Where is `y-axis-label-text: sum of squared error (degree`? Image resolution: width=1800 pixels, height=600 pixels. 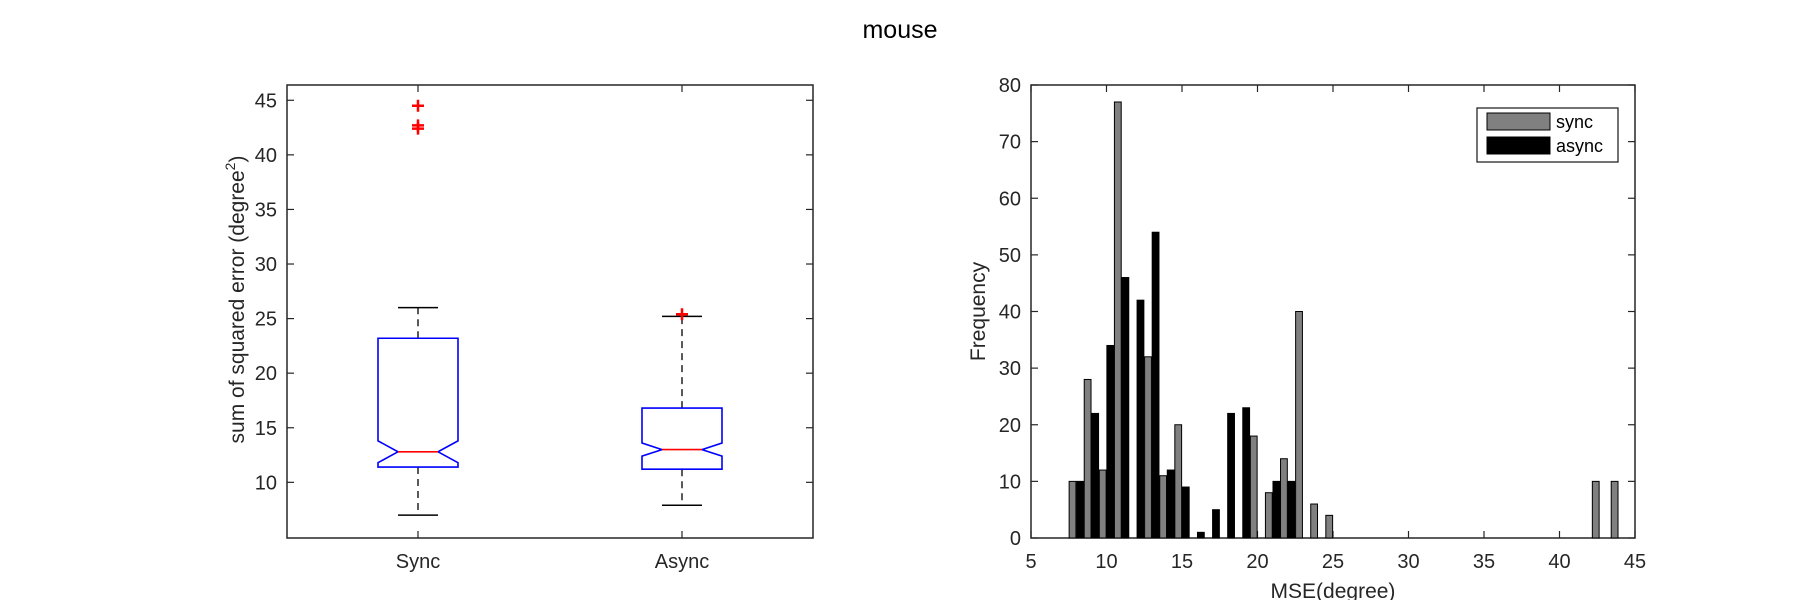 y-axis-label-text: sum of squared error (degree is located at coordinates (237, 306).